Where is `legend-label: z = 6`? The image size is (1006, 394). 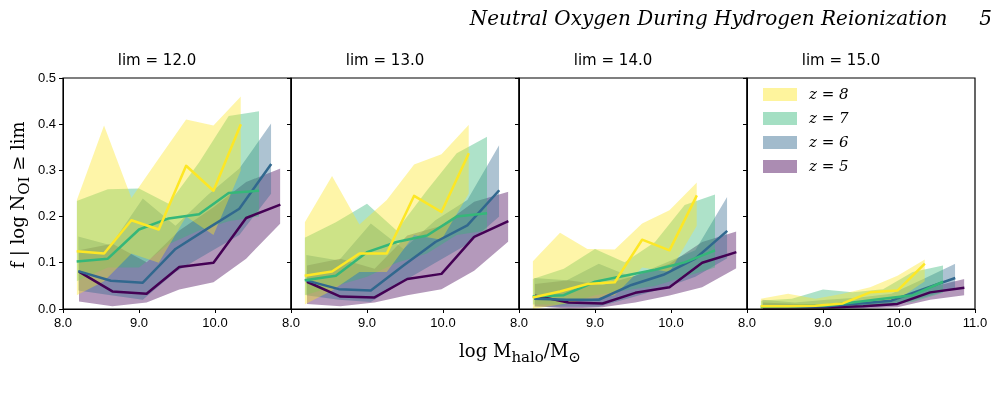
legend-label: z = 6 is located at coordinates (829, 141).